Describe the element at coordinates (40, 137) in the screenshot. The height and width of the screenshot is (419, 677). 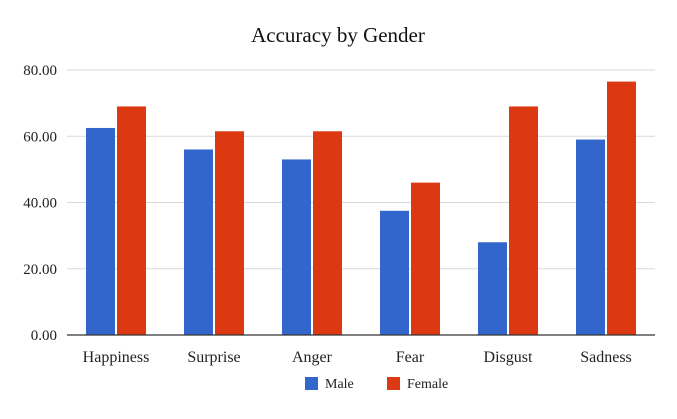
I see `y-tick-label: 60.00` at that location.